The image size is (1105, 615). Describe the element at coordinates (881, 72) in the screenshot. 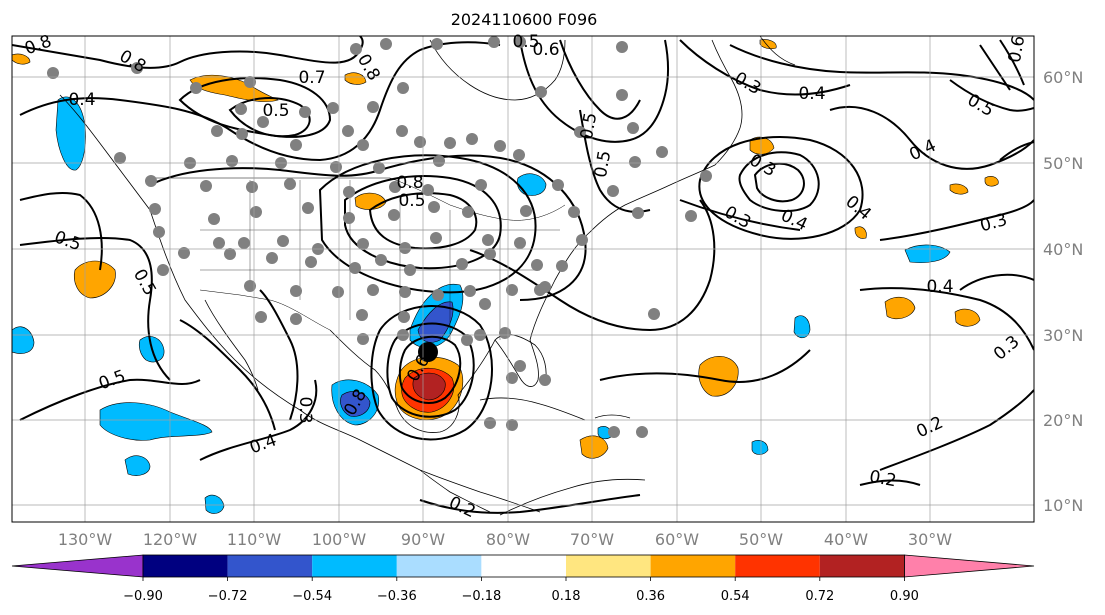

I see `contour-0.4-atl` at that location.